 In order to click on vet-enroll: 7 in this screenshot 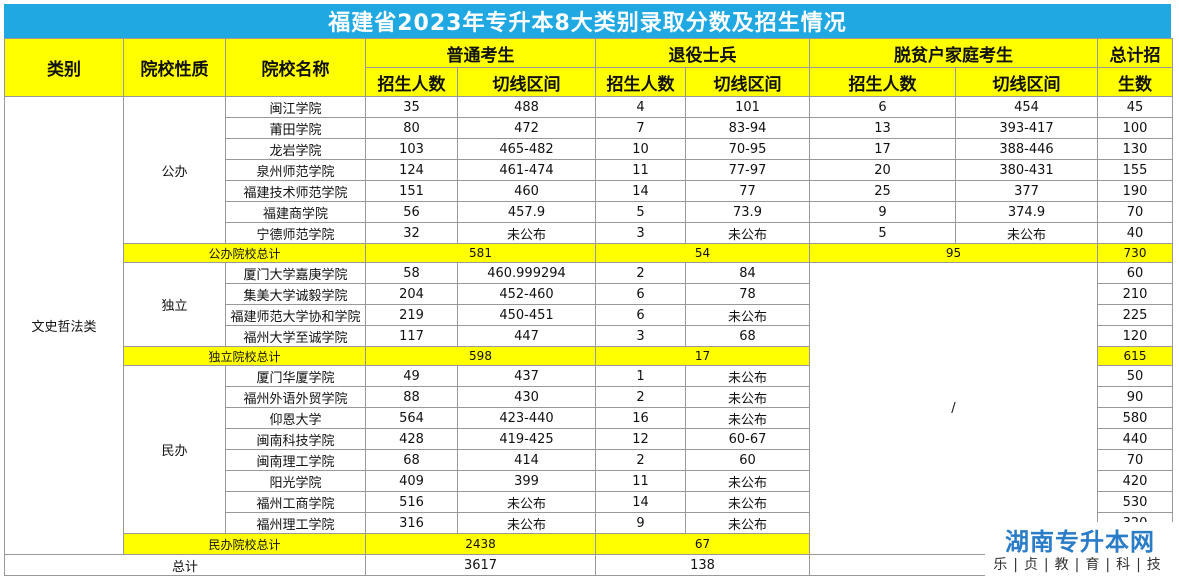, I will do `click(640, 128)`.